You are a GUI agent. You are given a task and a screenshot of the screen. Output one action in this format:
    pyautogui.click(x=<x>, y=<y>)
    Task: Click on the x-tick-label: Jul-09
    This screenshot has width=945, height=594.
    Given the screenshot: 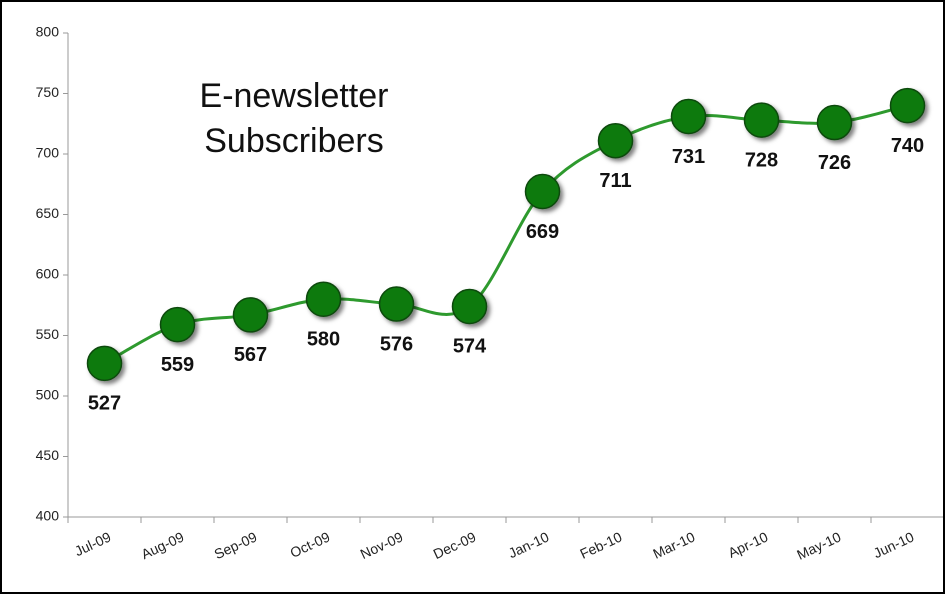 What is the action you would take?
    pyautogui.click(x=93, y=543)
    